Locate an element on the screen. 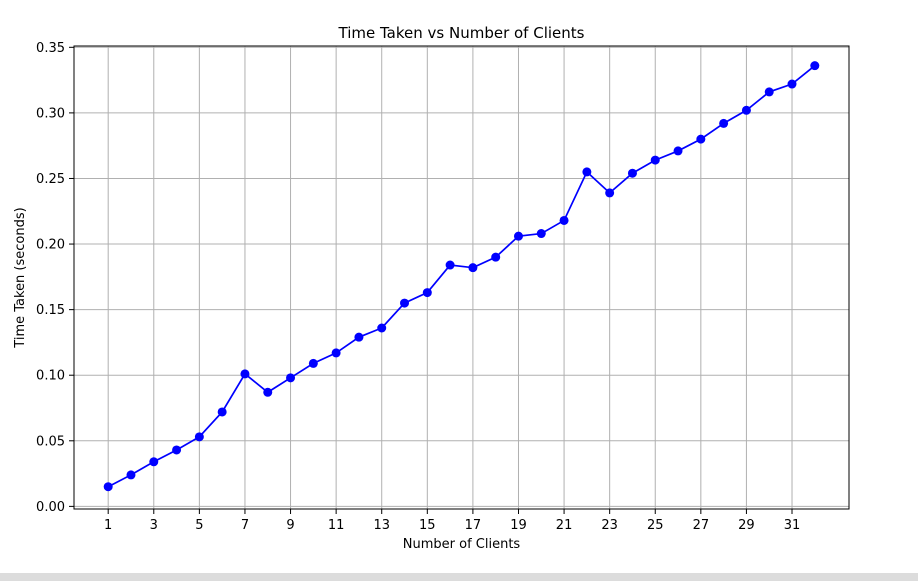 The width and height of the screenshot is (918, 581). bottom-scroll-strip is located at coordinates (459, 577).